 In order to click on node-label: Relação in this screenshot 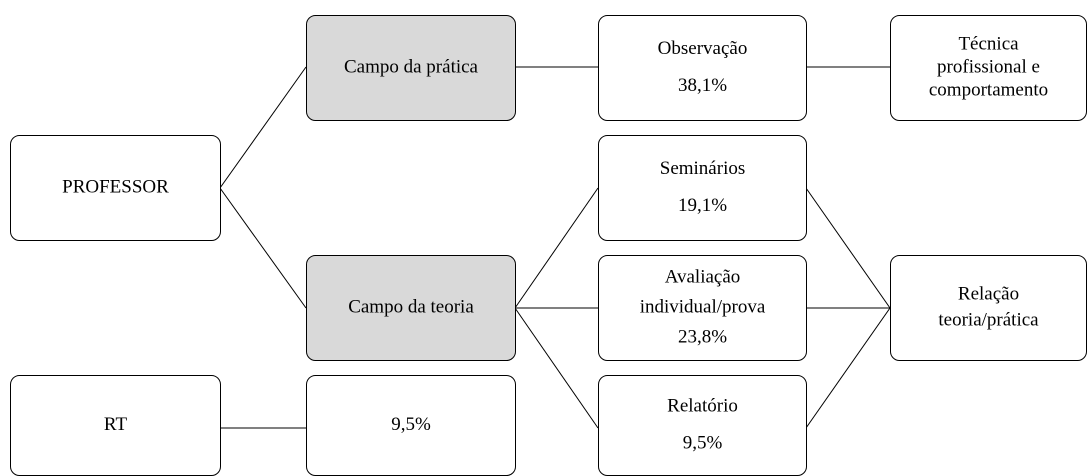, I will do `click(988, 293)`.